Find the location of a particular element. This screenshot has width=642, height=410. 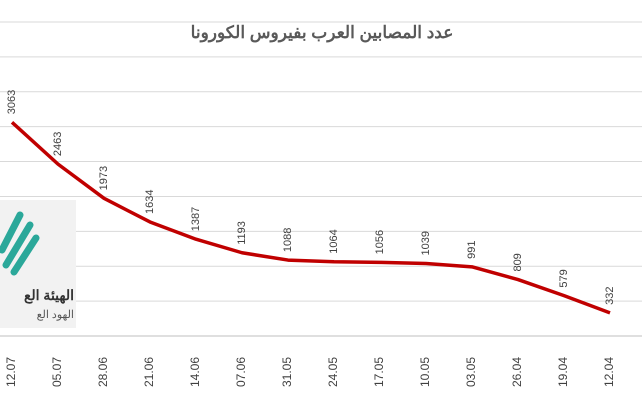

data-label: 1193 is located at coordinates (242, 233).